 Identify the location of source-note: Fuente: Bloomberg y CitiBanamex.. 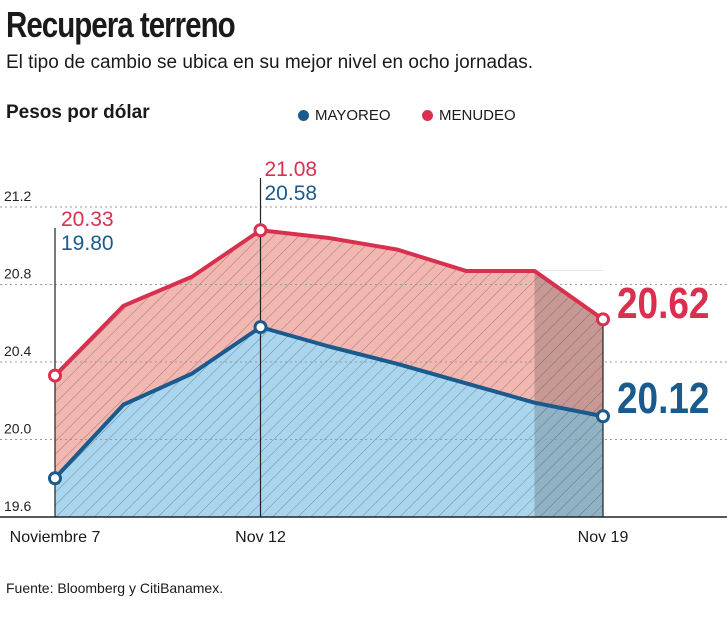
(115, 588).